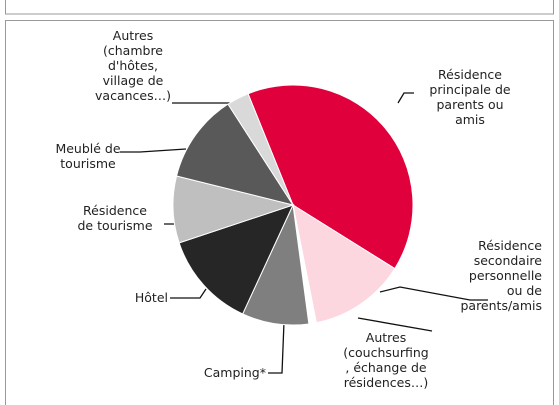  I want to click on slice-label: Camping*, so click(234, 372).